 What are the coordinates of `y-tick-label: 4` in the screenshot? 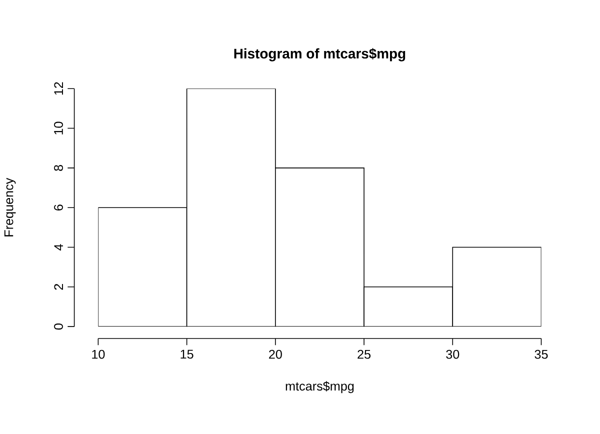 It's located at (58, 247).